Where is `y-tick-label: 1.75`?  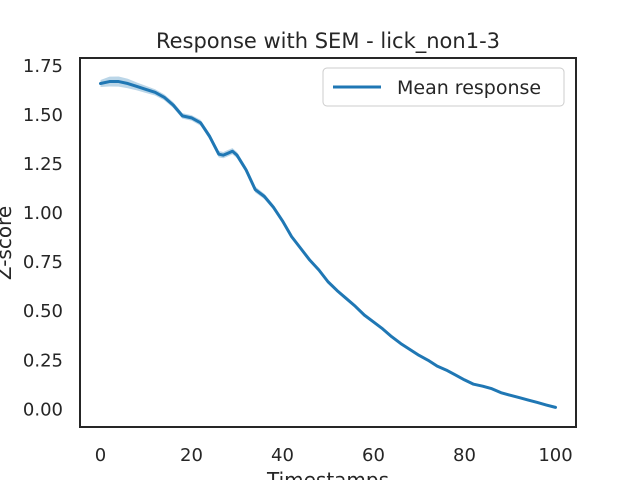 y-tick-label: 1.75 is located at coordinates (43, 66).